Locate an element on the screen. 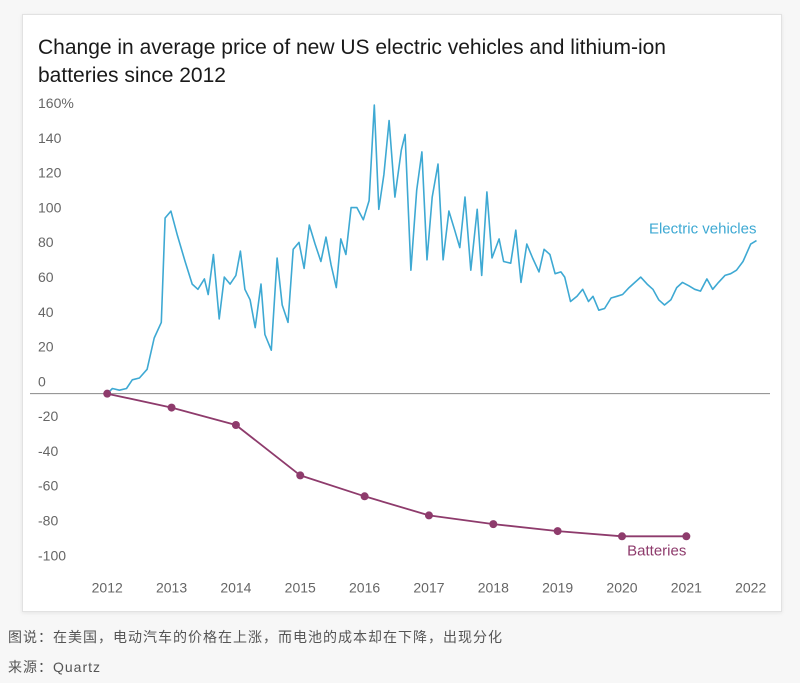  y-tick-label: -80 is located at coordinates (48, 521).